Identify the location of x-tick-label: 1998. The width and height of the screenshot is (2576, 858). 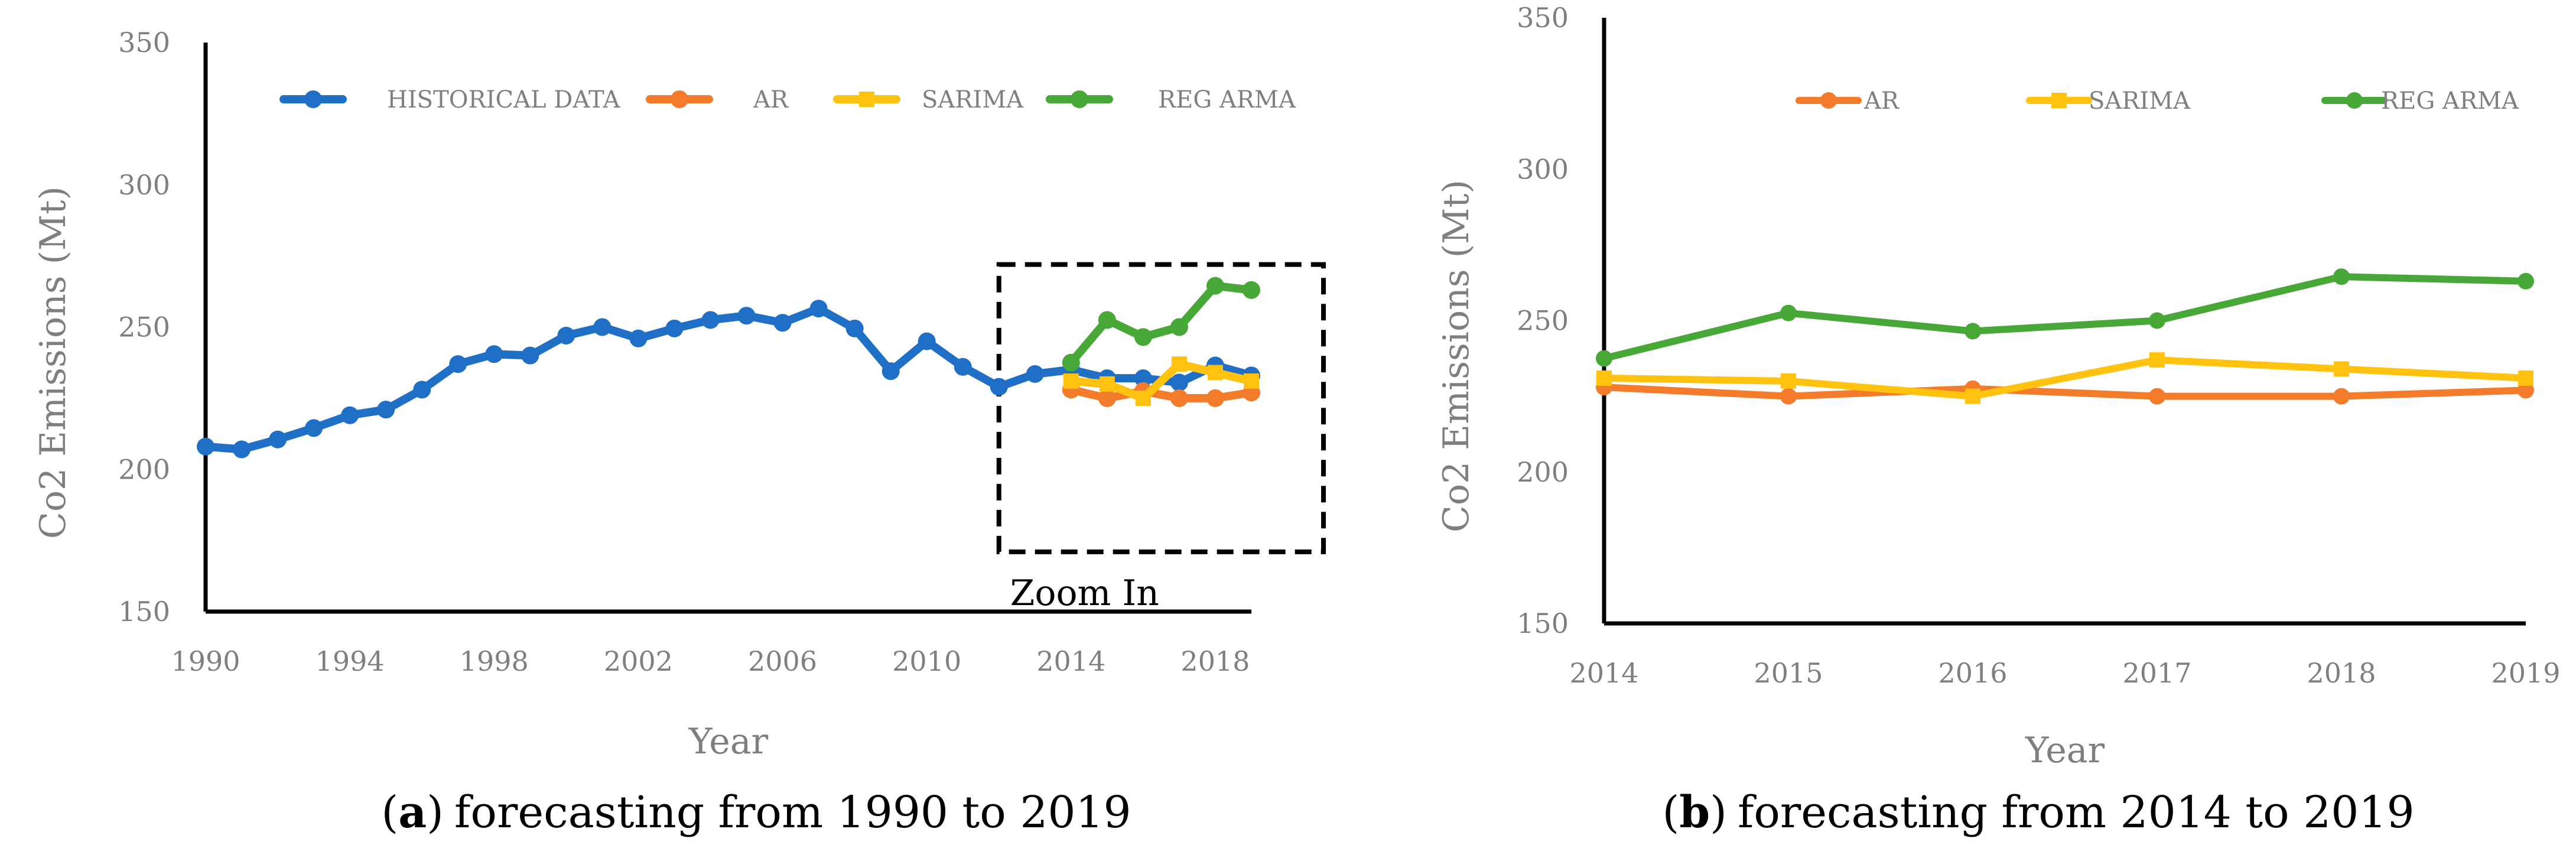
(495, 661).